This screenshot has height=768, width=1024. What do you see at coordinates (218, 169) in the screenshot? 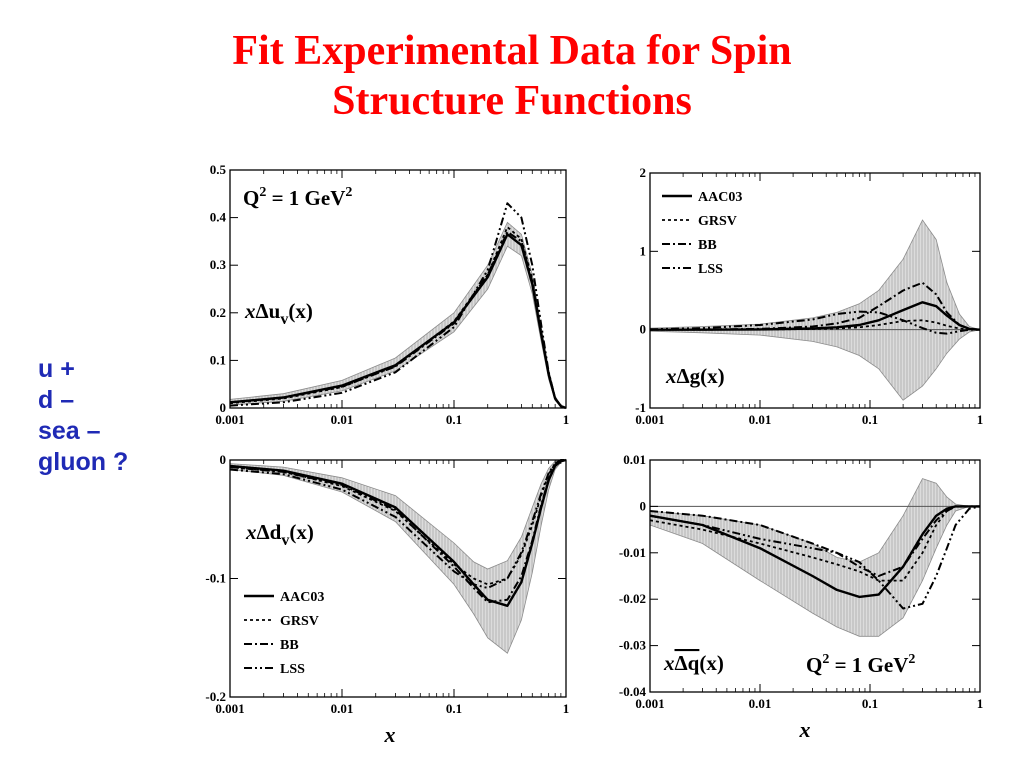
I see `y-tick-label: 0.5` at bounding box center [218, 169].